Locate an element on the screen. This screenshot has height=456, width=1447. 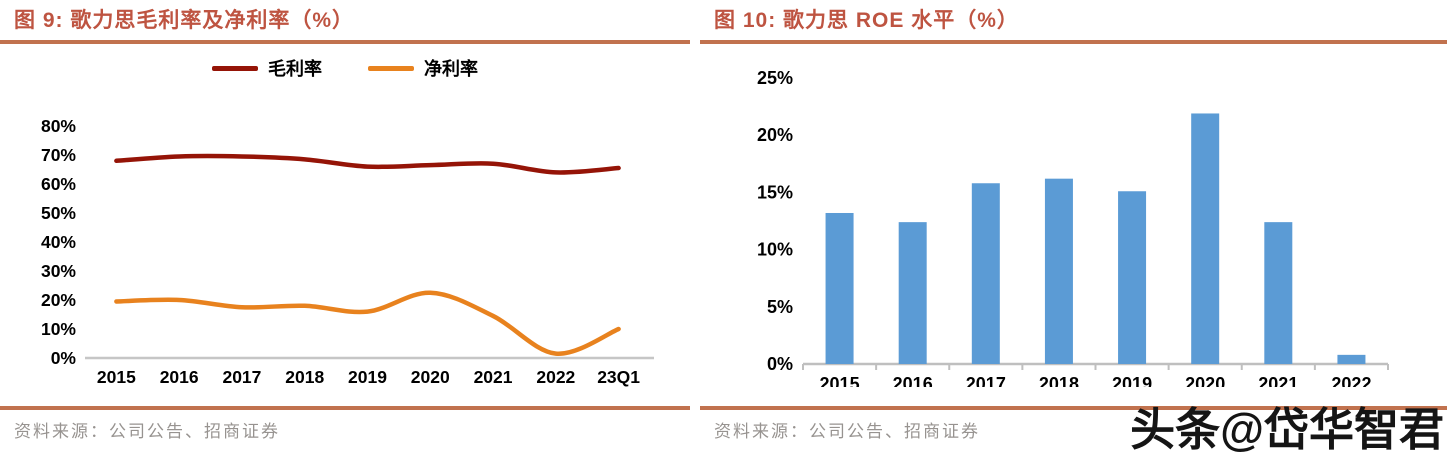
net-margin-legend-label: 净利率 is located at coordinates (451, 69).